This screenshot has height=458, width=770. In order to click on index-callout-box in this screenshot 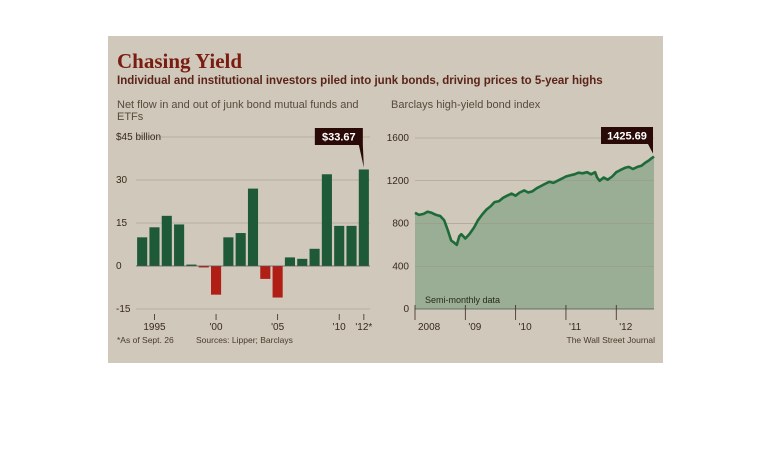, I will do `click(627, 135)`.